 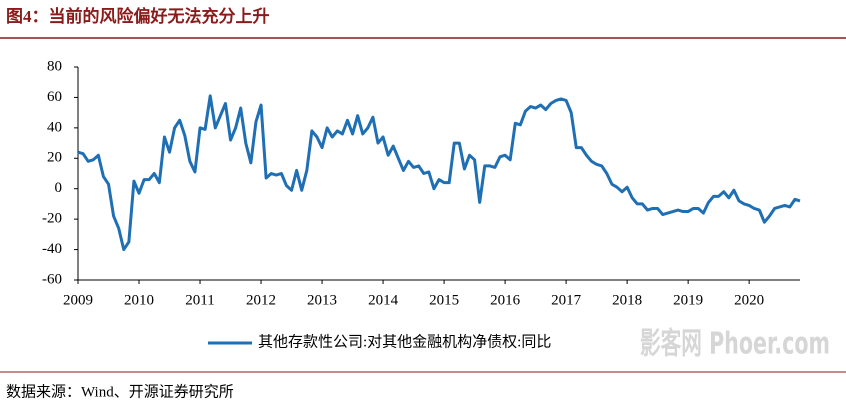 I want to click on y-tick-label: -20, so click(x=52, y=219).